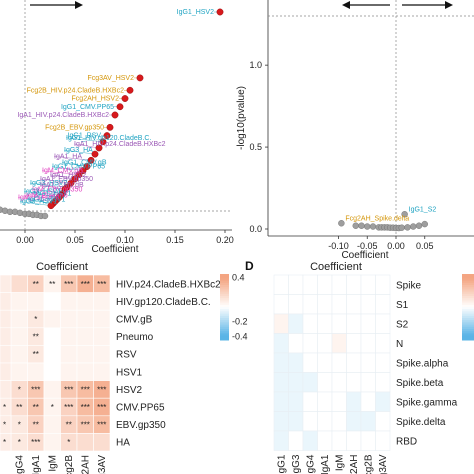 The image size is (474, 474). I want to click on panel-a-arrow-head, so click(79, 5).